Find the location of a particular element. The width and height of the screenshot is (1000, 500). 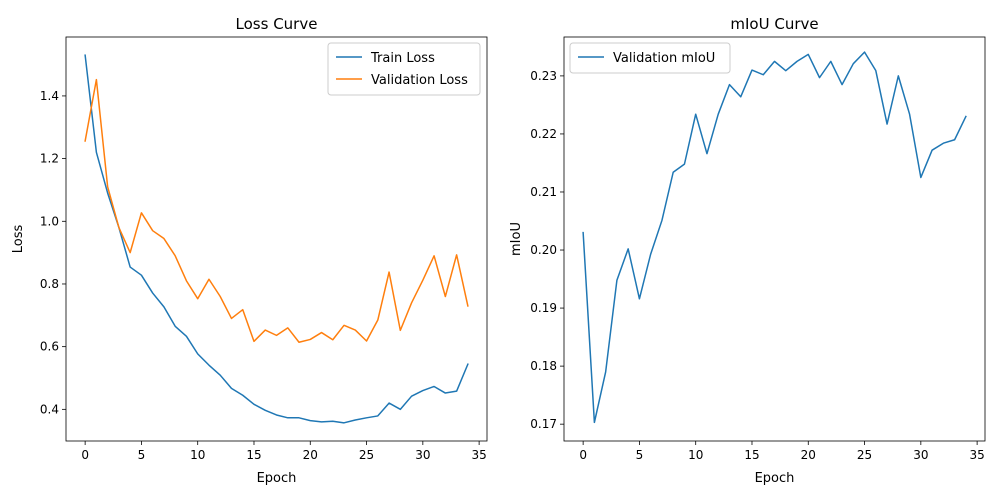

y-axis-label: mIoU is located at coordinates (516, 239).